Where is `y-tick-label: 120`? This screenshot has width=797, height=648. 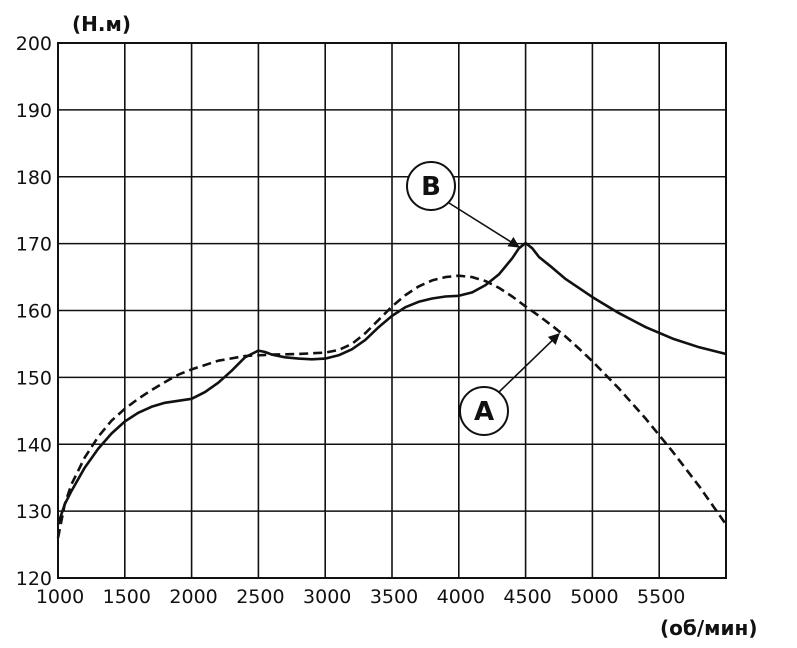
y-tick-label: 120 is located at coordinates (34, 579).